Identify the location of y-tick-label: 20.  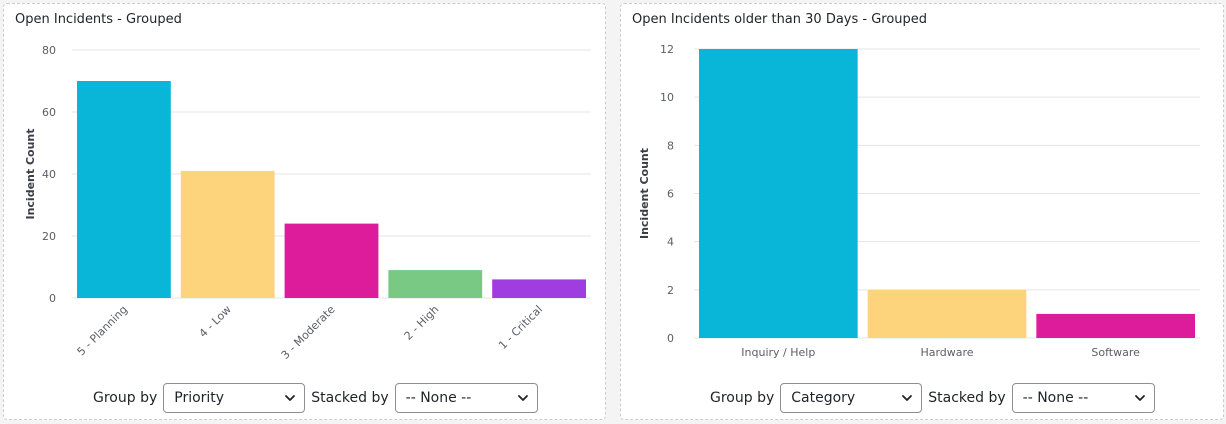
(49, 236).